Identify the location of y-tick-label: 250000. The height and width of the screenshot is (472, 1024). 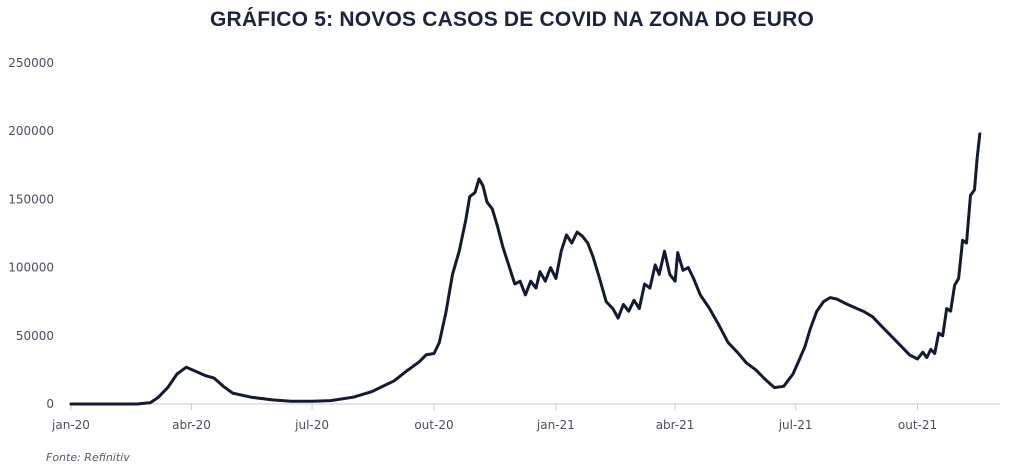
(31, 63).